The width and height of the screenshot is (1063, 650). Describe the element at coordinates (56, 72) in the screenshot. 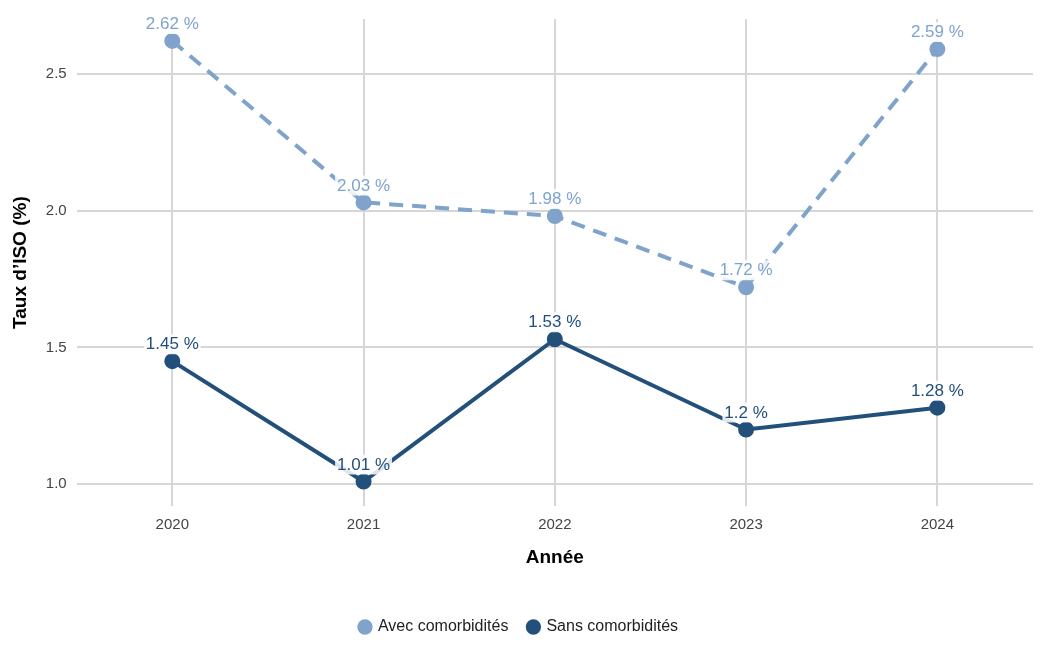

I see `y-tick-label: 2.5` at that location.